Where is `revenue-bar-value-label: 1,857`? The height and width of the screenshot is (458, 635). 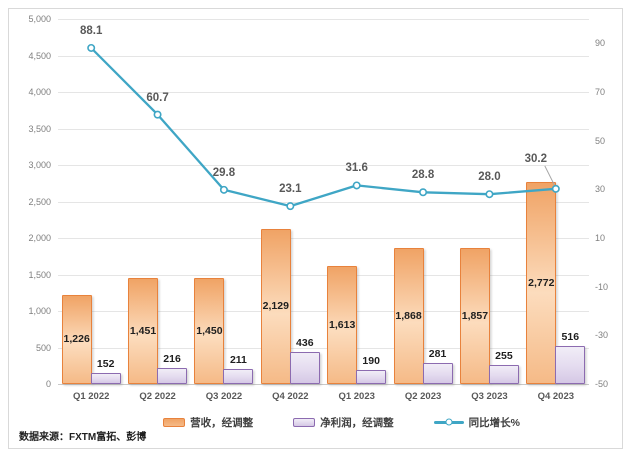
revenue-bar-value-label: 1,857 is located at coordinates (475, 316).